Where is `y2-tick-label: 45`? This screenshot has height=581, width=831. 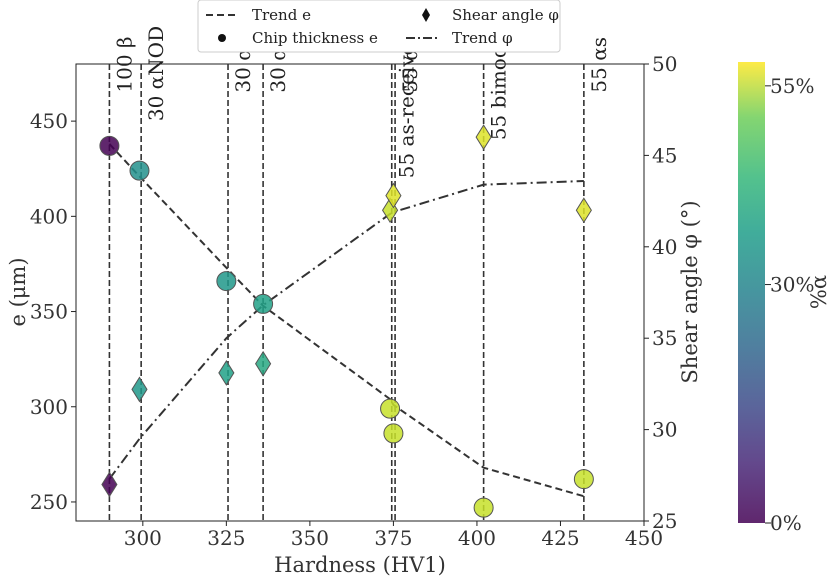 y2-tick-label: 45 is located at coordinates (664, 155).